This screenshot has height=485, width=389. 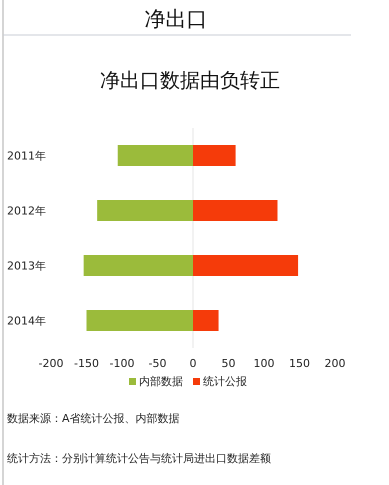 I want to click on x-tick-label: 0, so click(x=193, y=363).